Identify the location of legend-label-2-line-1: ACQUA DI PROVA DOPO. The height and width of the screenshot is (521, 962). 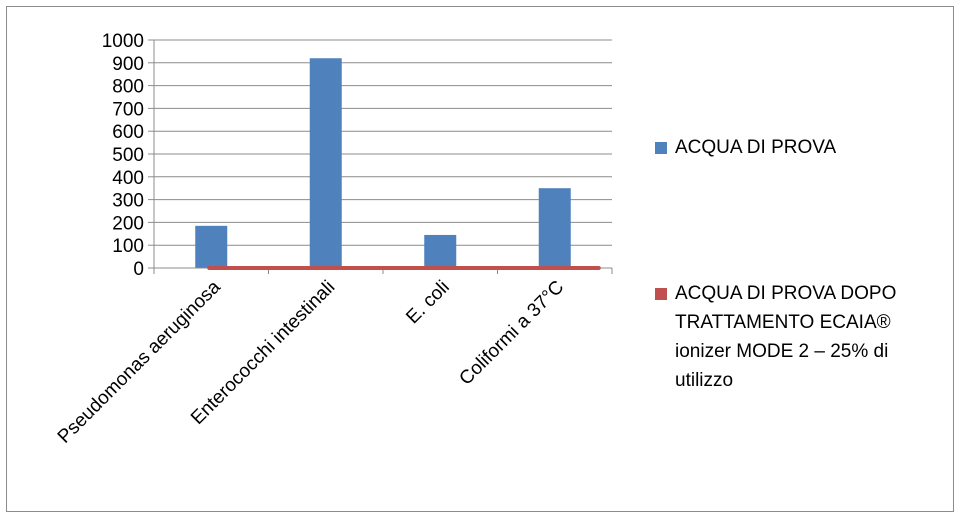
(786, 293).